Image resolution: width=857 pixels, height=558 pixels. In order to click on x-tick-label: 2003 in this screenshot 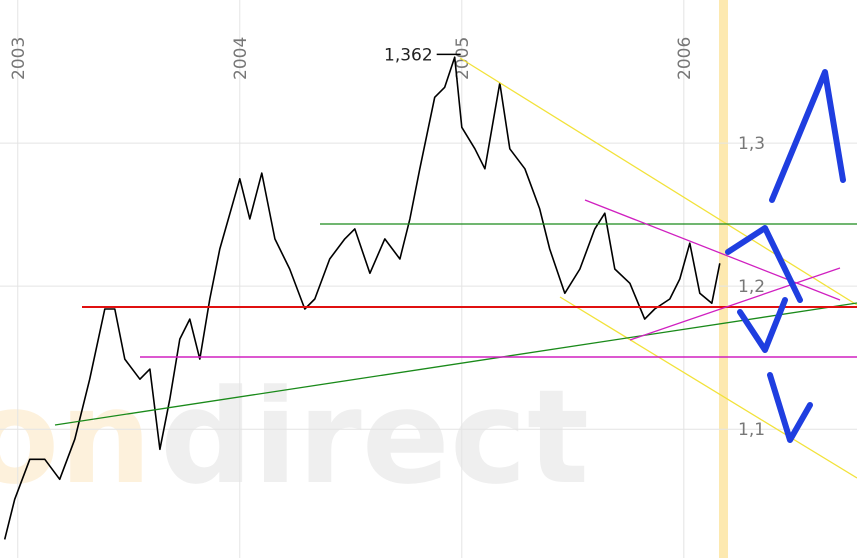, I will do `click(19, 58)`.